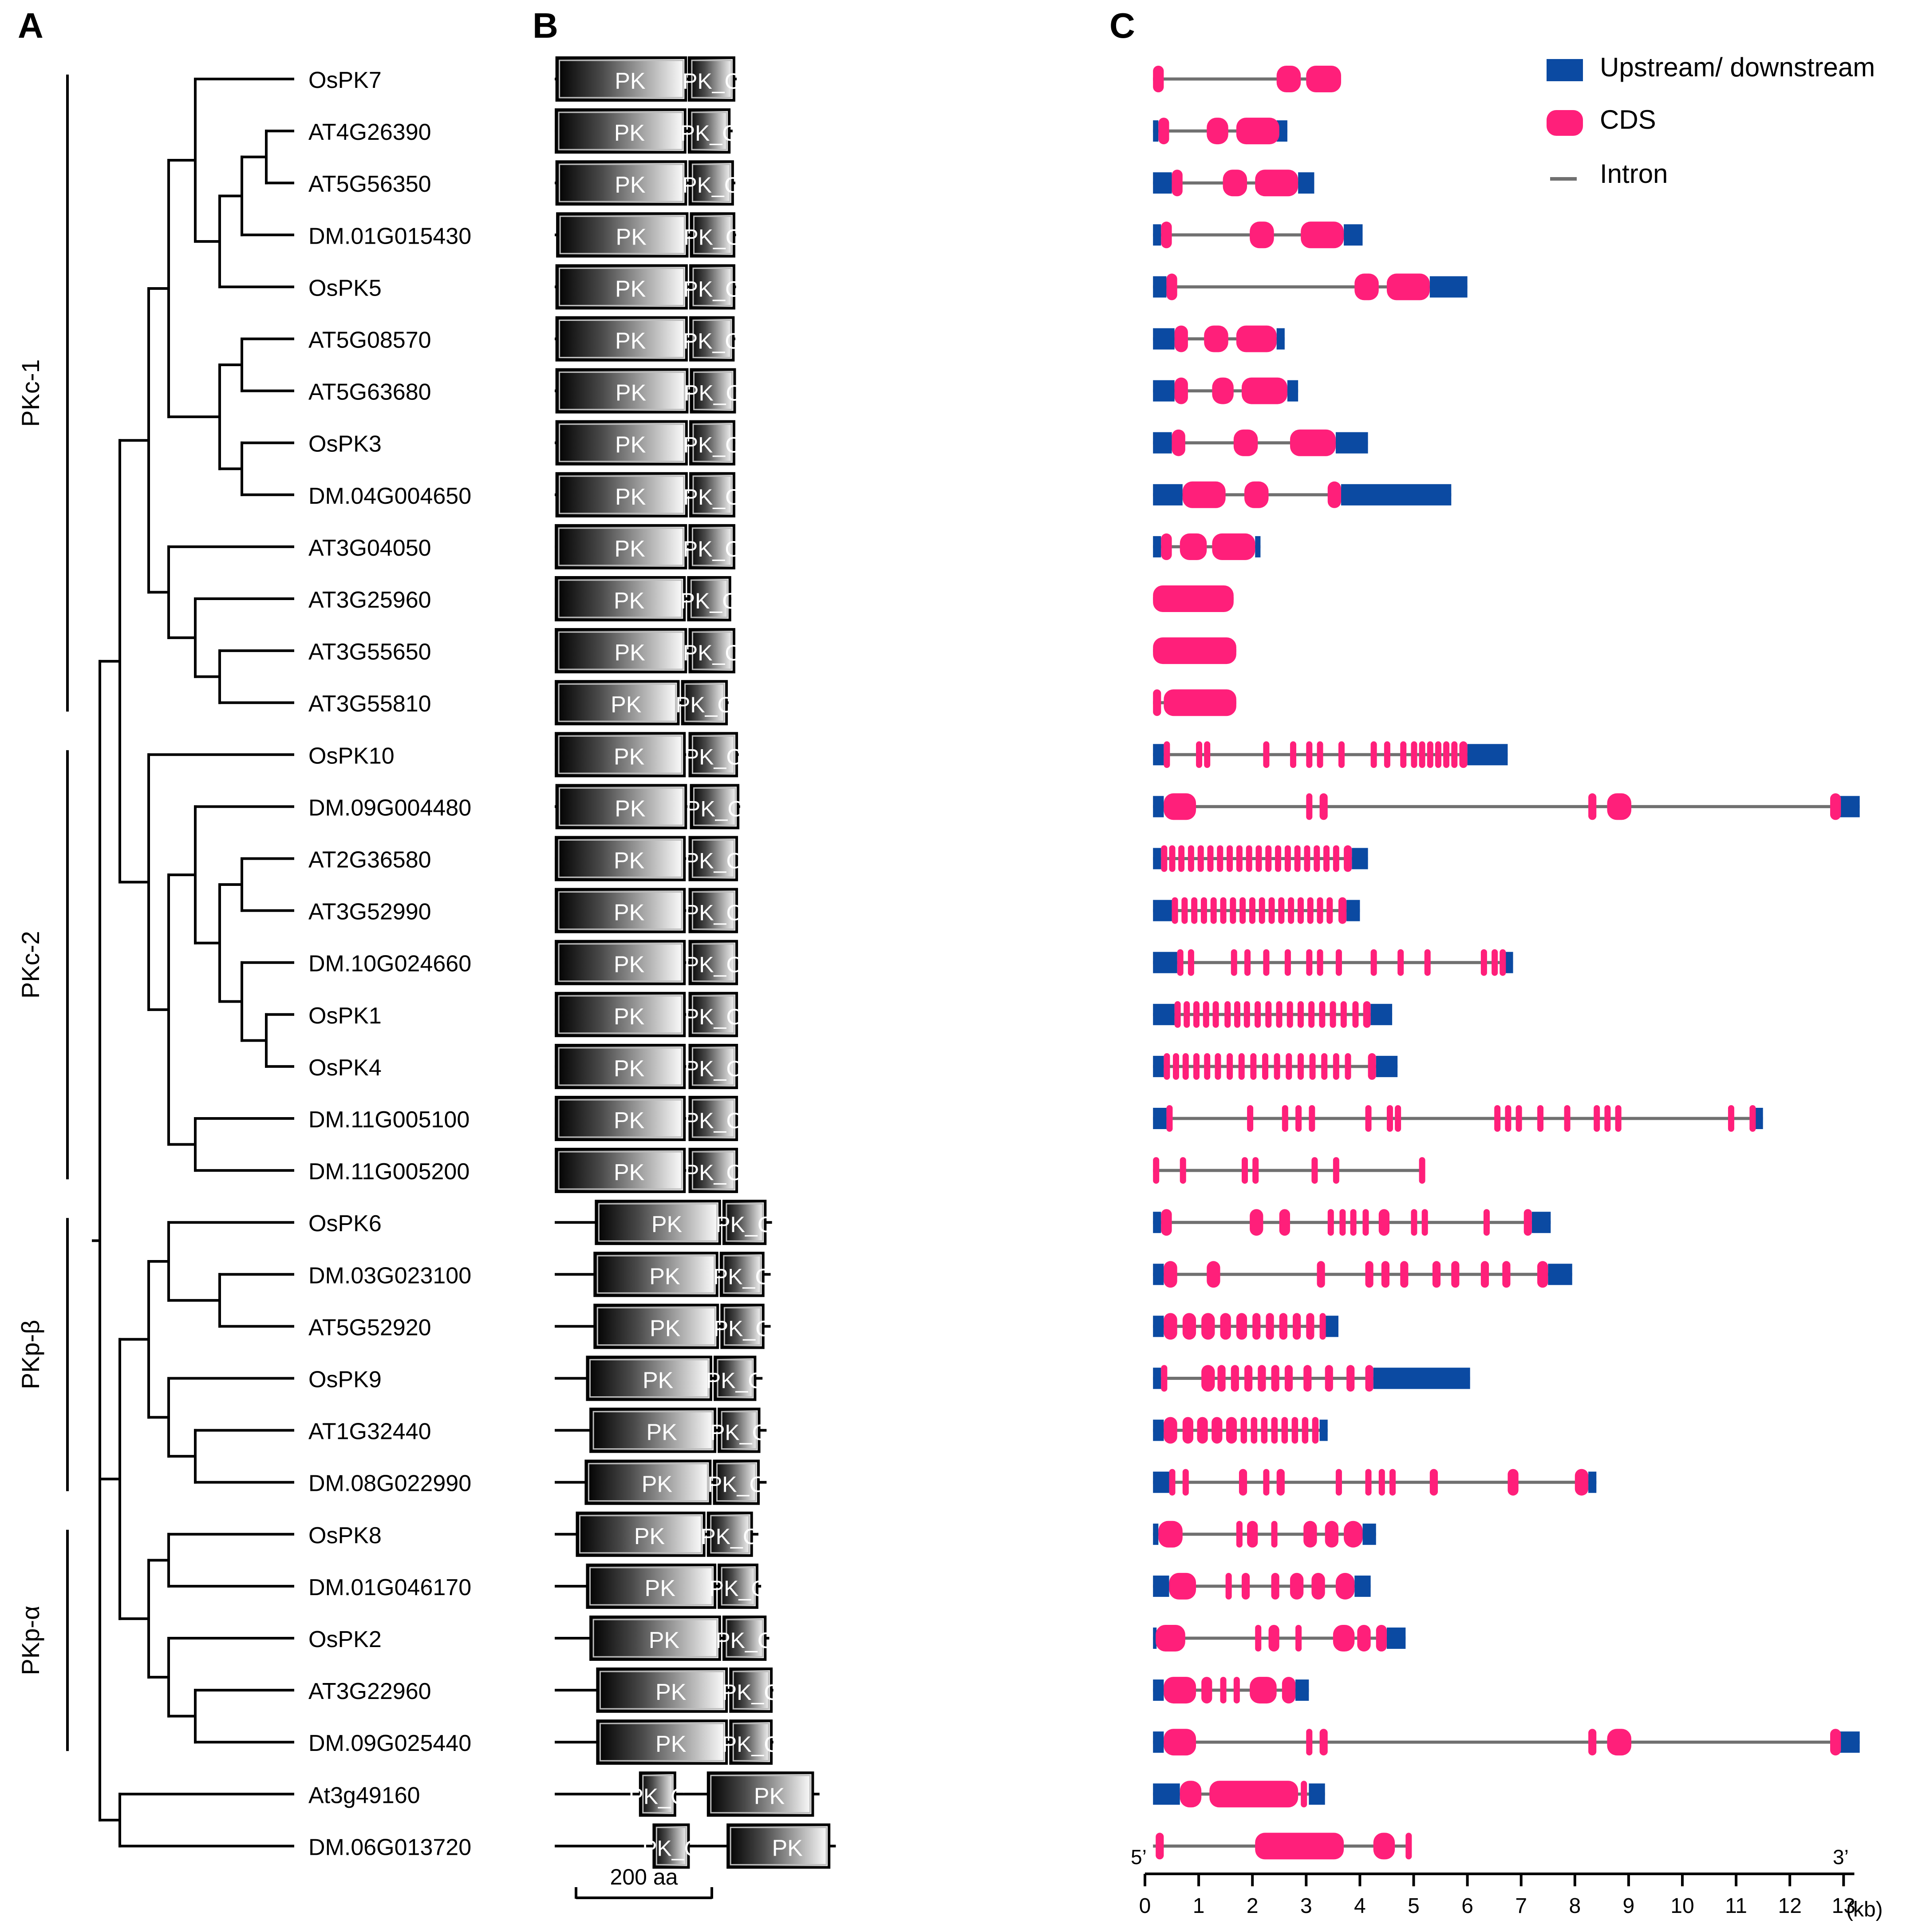 Image resolution: width=1922 pixels, height=1932 pixels. What do you see at coordinates (30, 1640) in the screenshot?
I see `subfamily-label: PKp-α` at bounding box center [30, 1640].